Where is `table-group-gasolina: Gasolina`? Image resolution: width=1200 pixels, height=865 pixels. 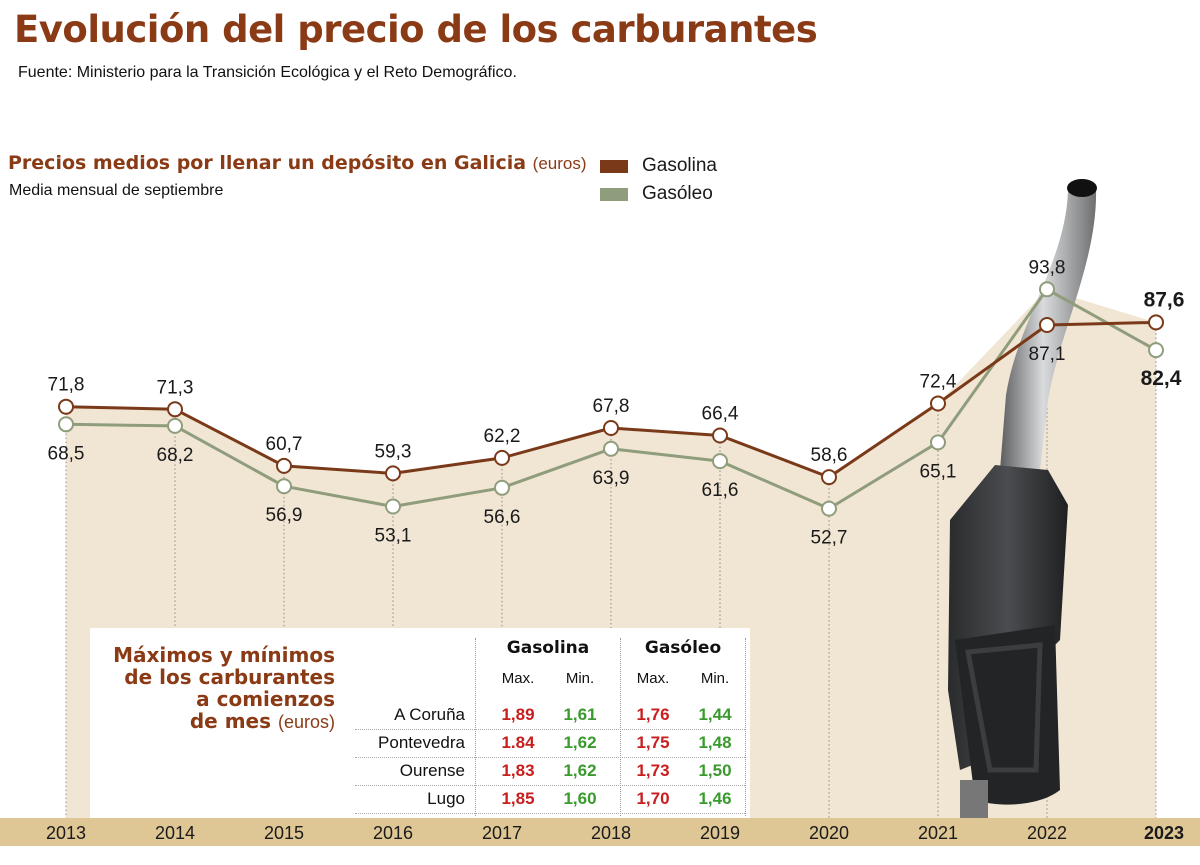 table-group-gasolina: Gasolina is located at coordinates (548, 648).